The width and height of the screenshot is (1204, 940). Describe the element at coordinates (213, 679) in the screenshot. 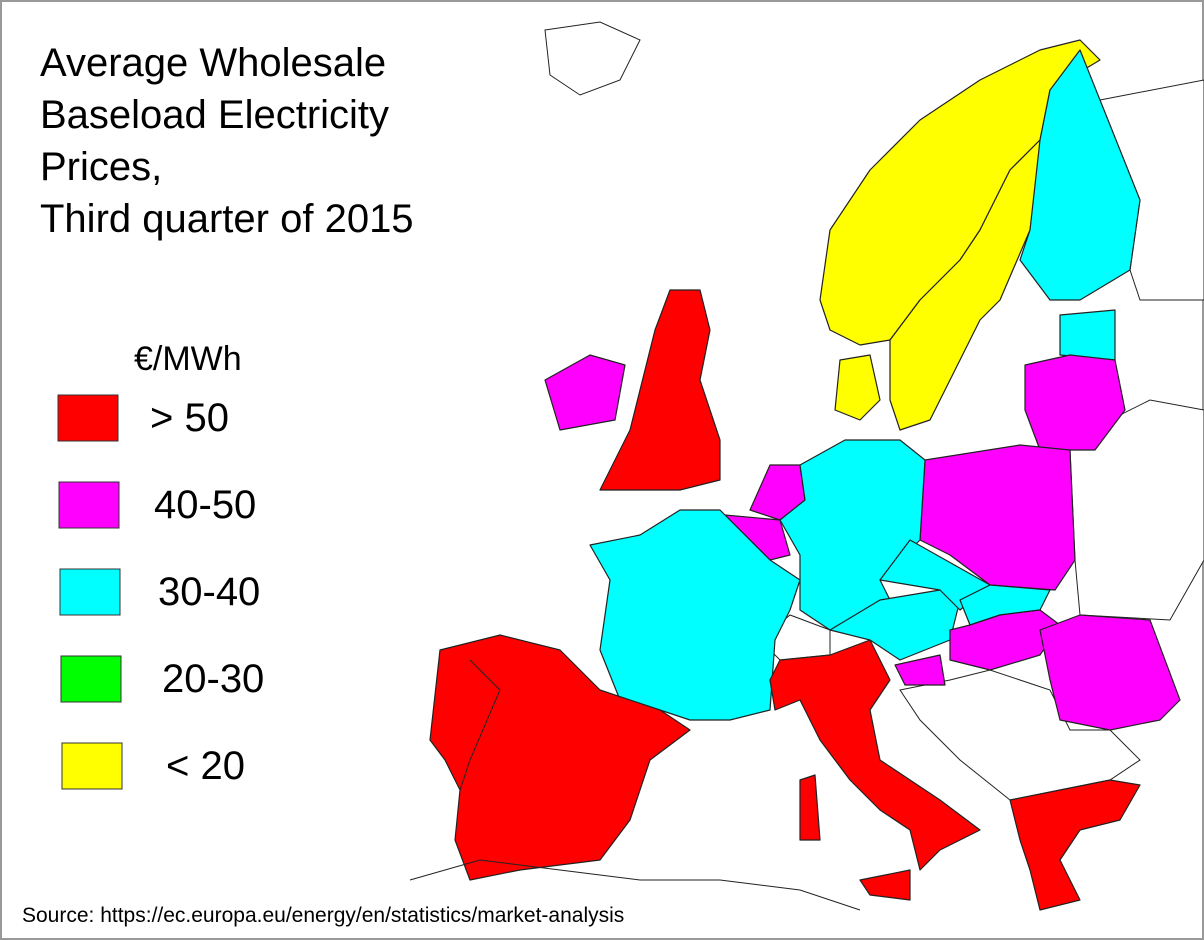

I see `legend-label: 20-30` at that location.